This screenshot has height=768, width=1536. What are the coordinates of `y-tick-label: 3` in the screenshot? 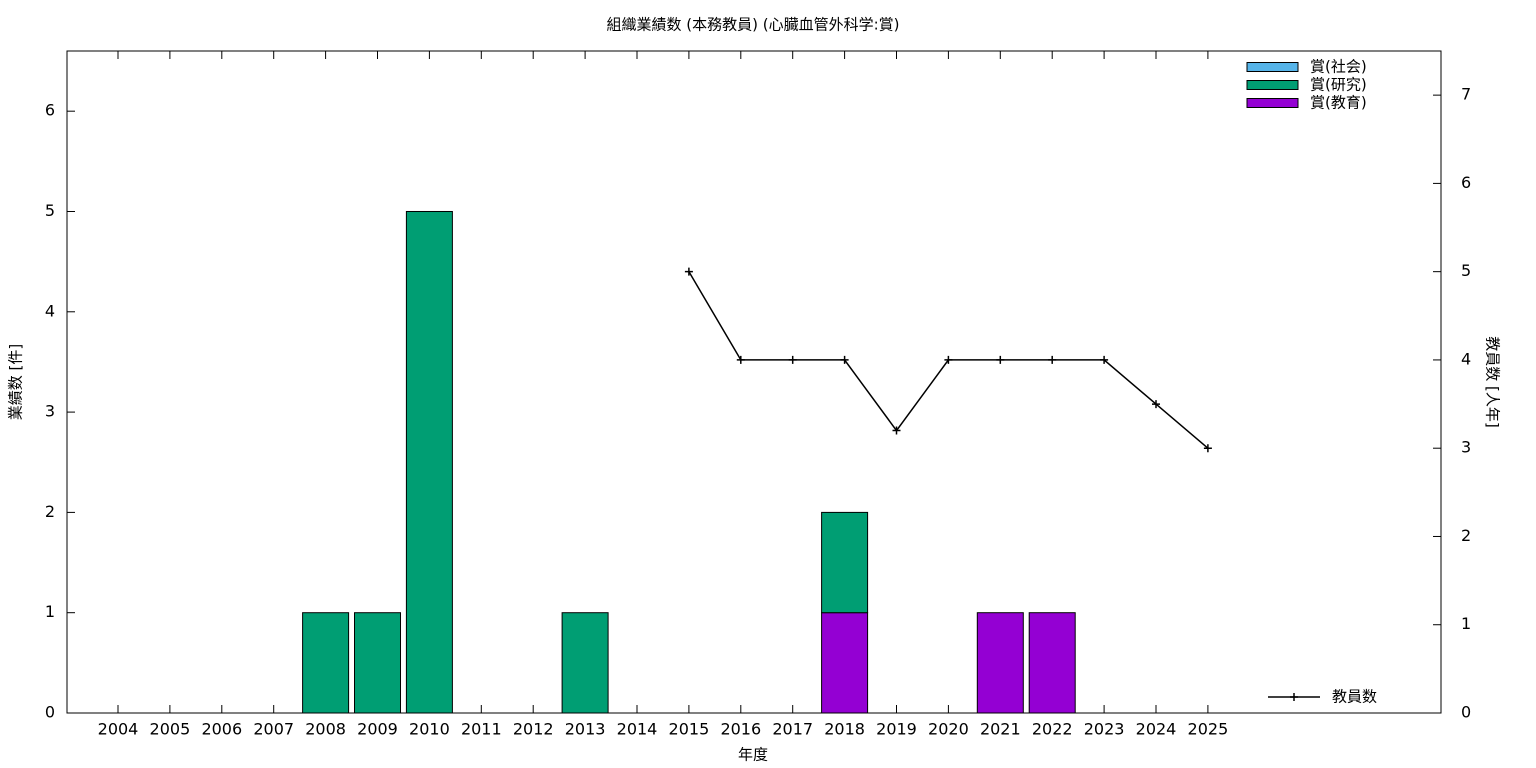 It's located at (50, 411).